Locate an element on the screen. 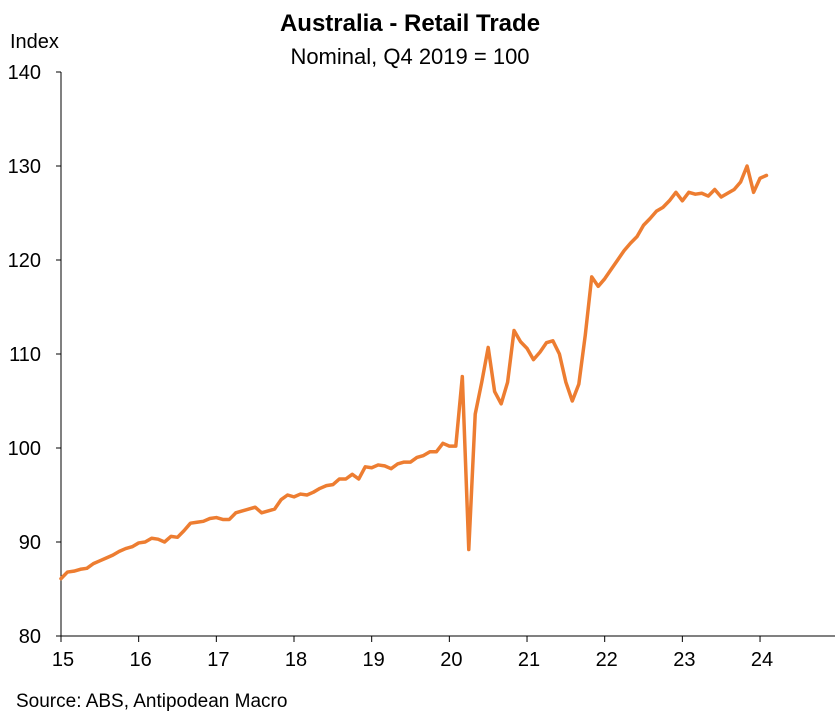 This screenshot has height=717, width=836. y-tick-label: 90 is located at coordinates (30, 543).